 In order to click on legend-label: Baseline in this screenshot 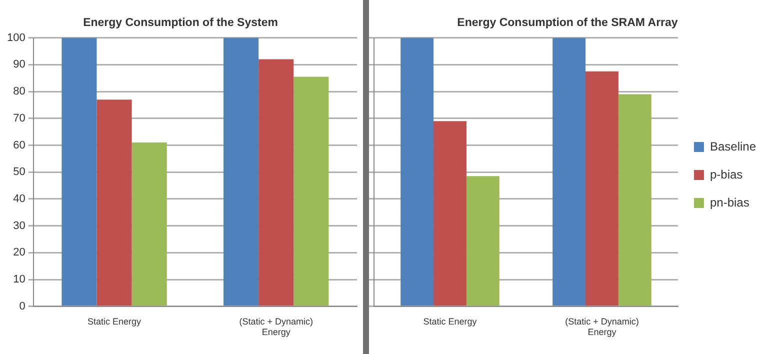, I will do `click(733, 146)`.